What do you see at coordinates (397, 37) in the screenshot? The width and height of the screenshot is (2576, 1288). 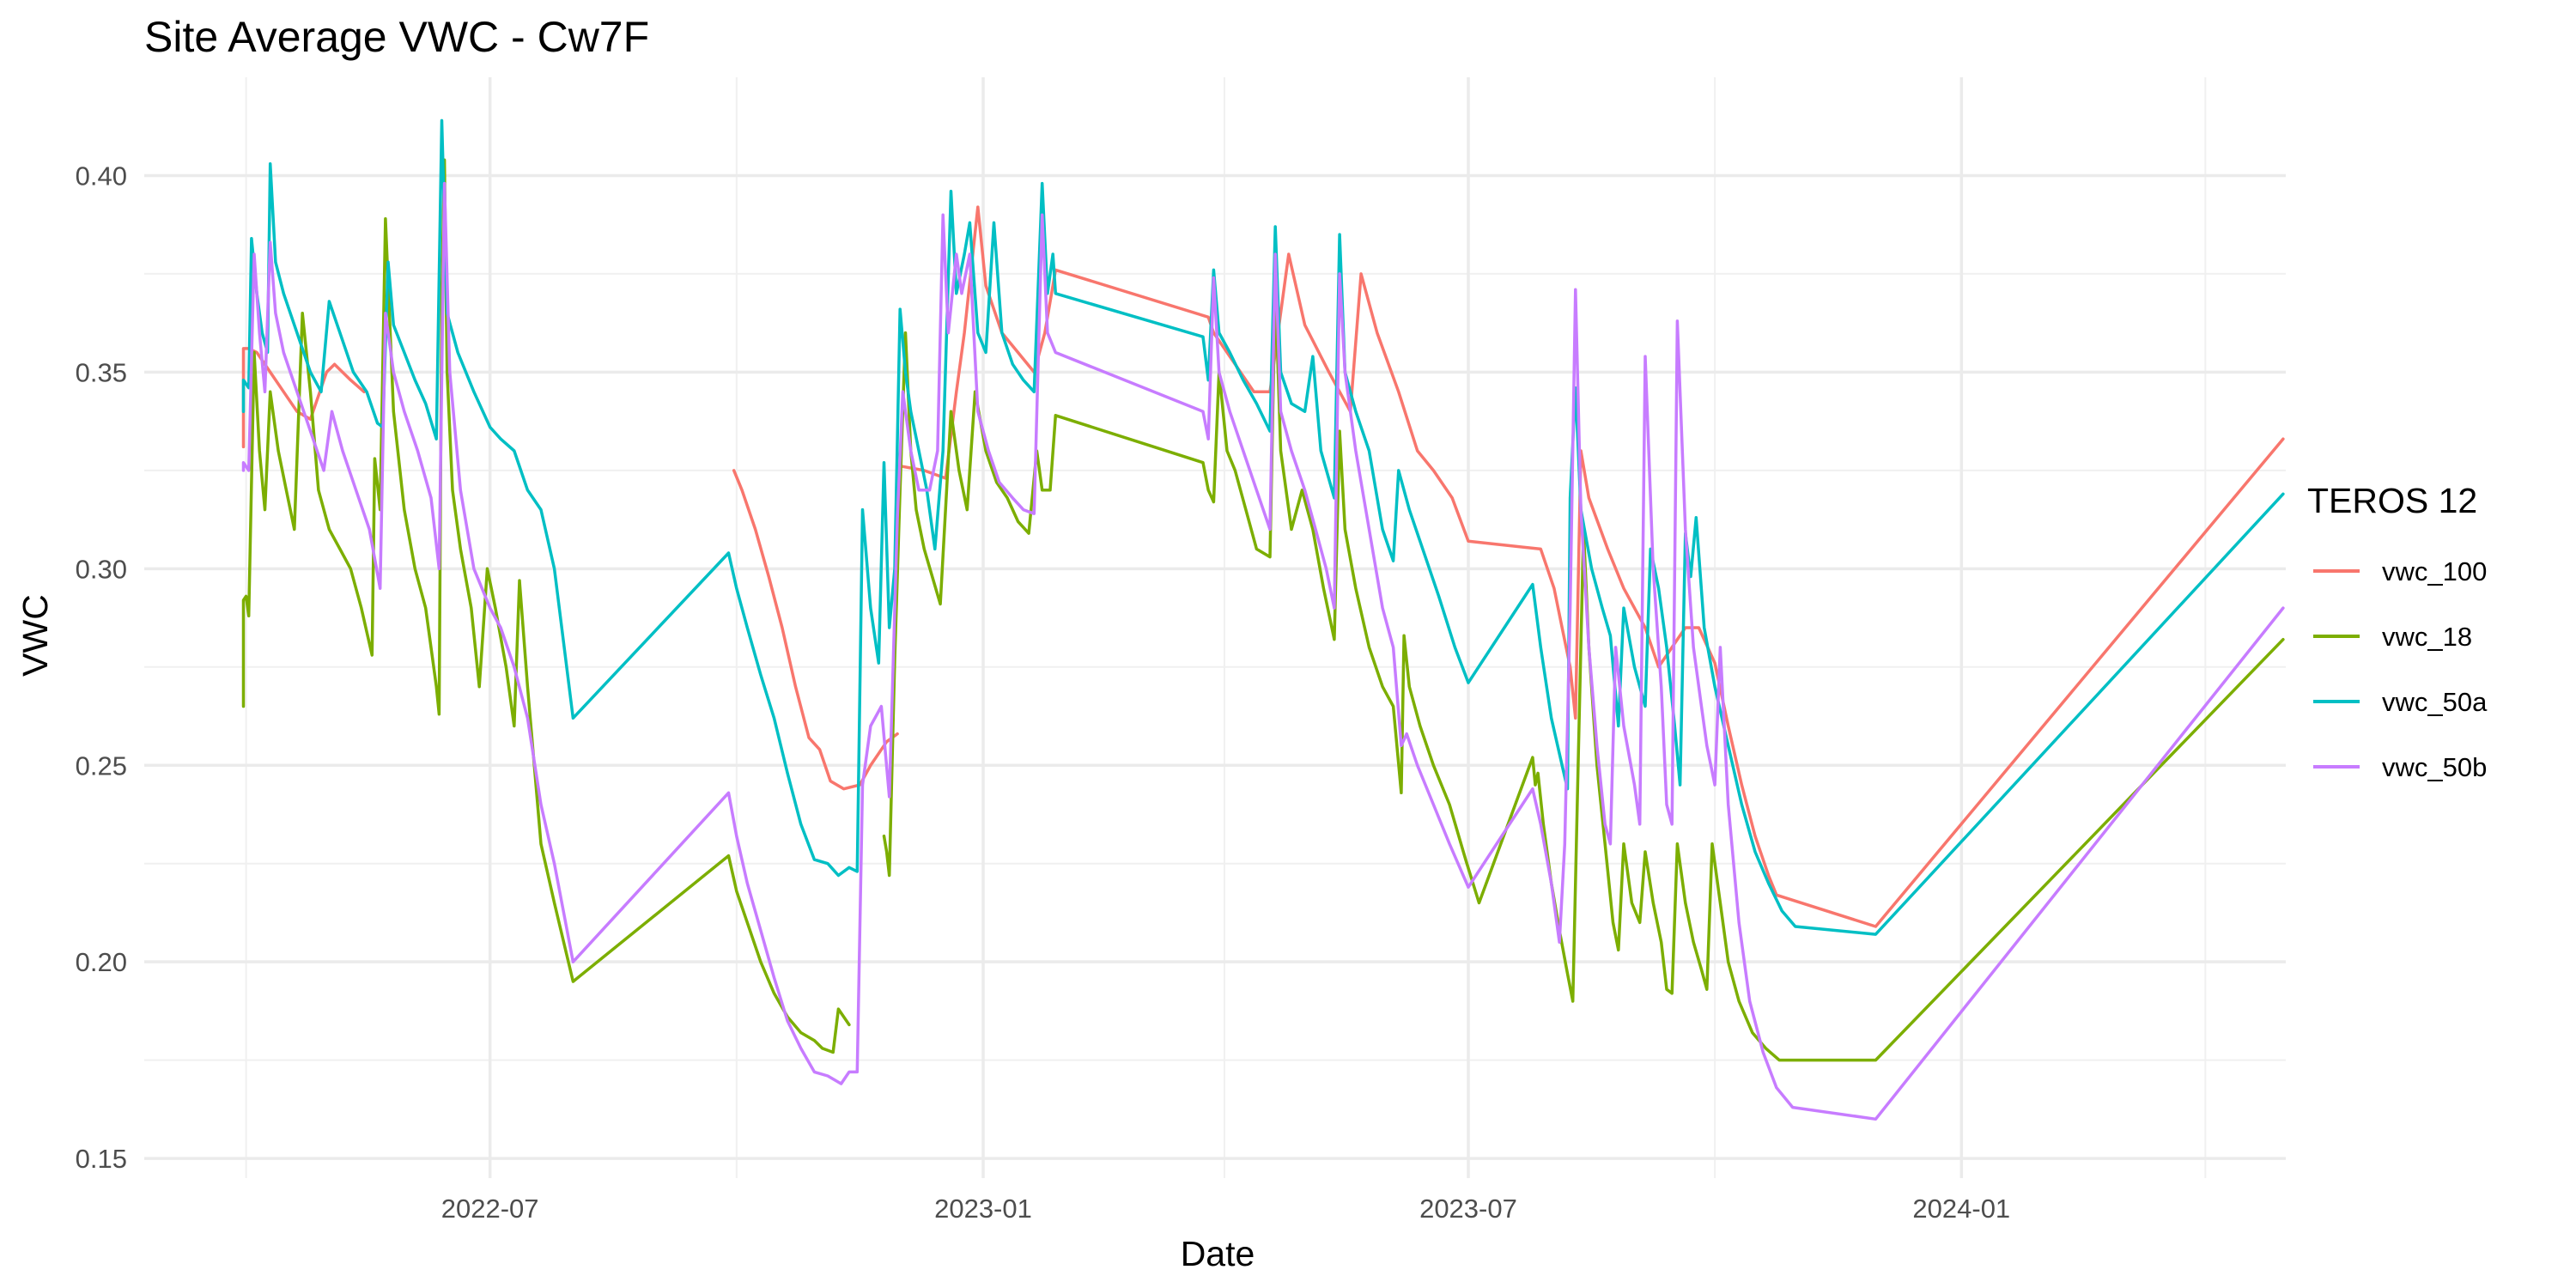 I see `chart-title: Site Average VWC - Cw7F` at bounding box center [397, 37].